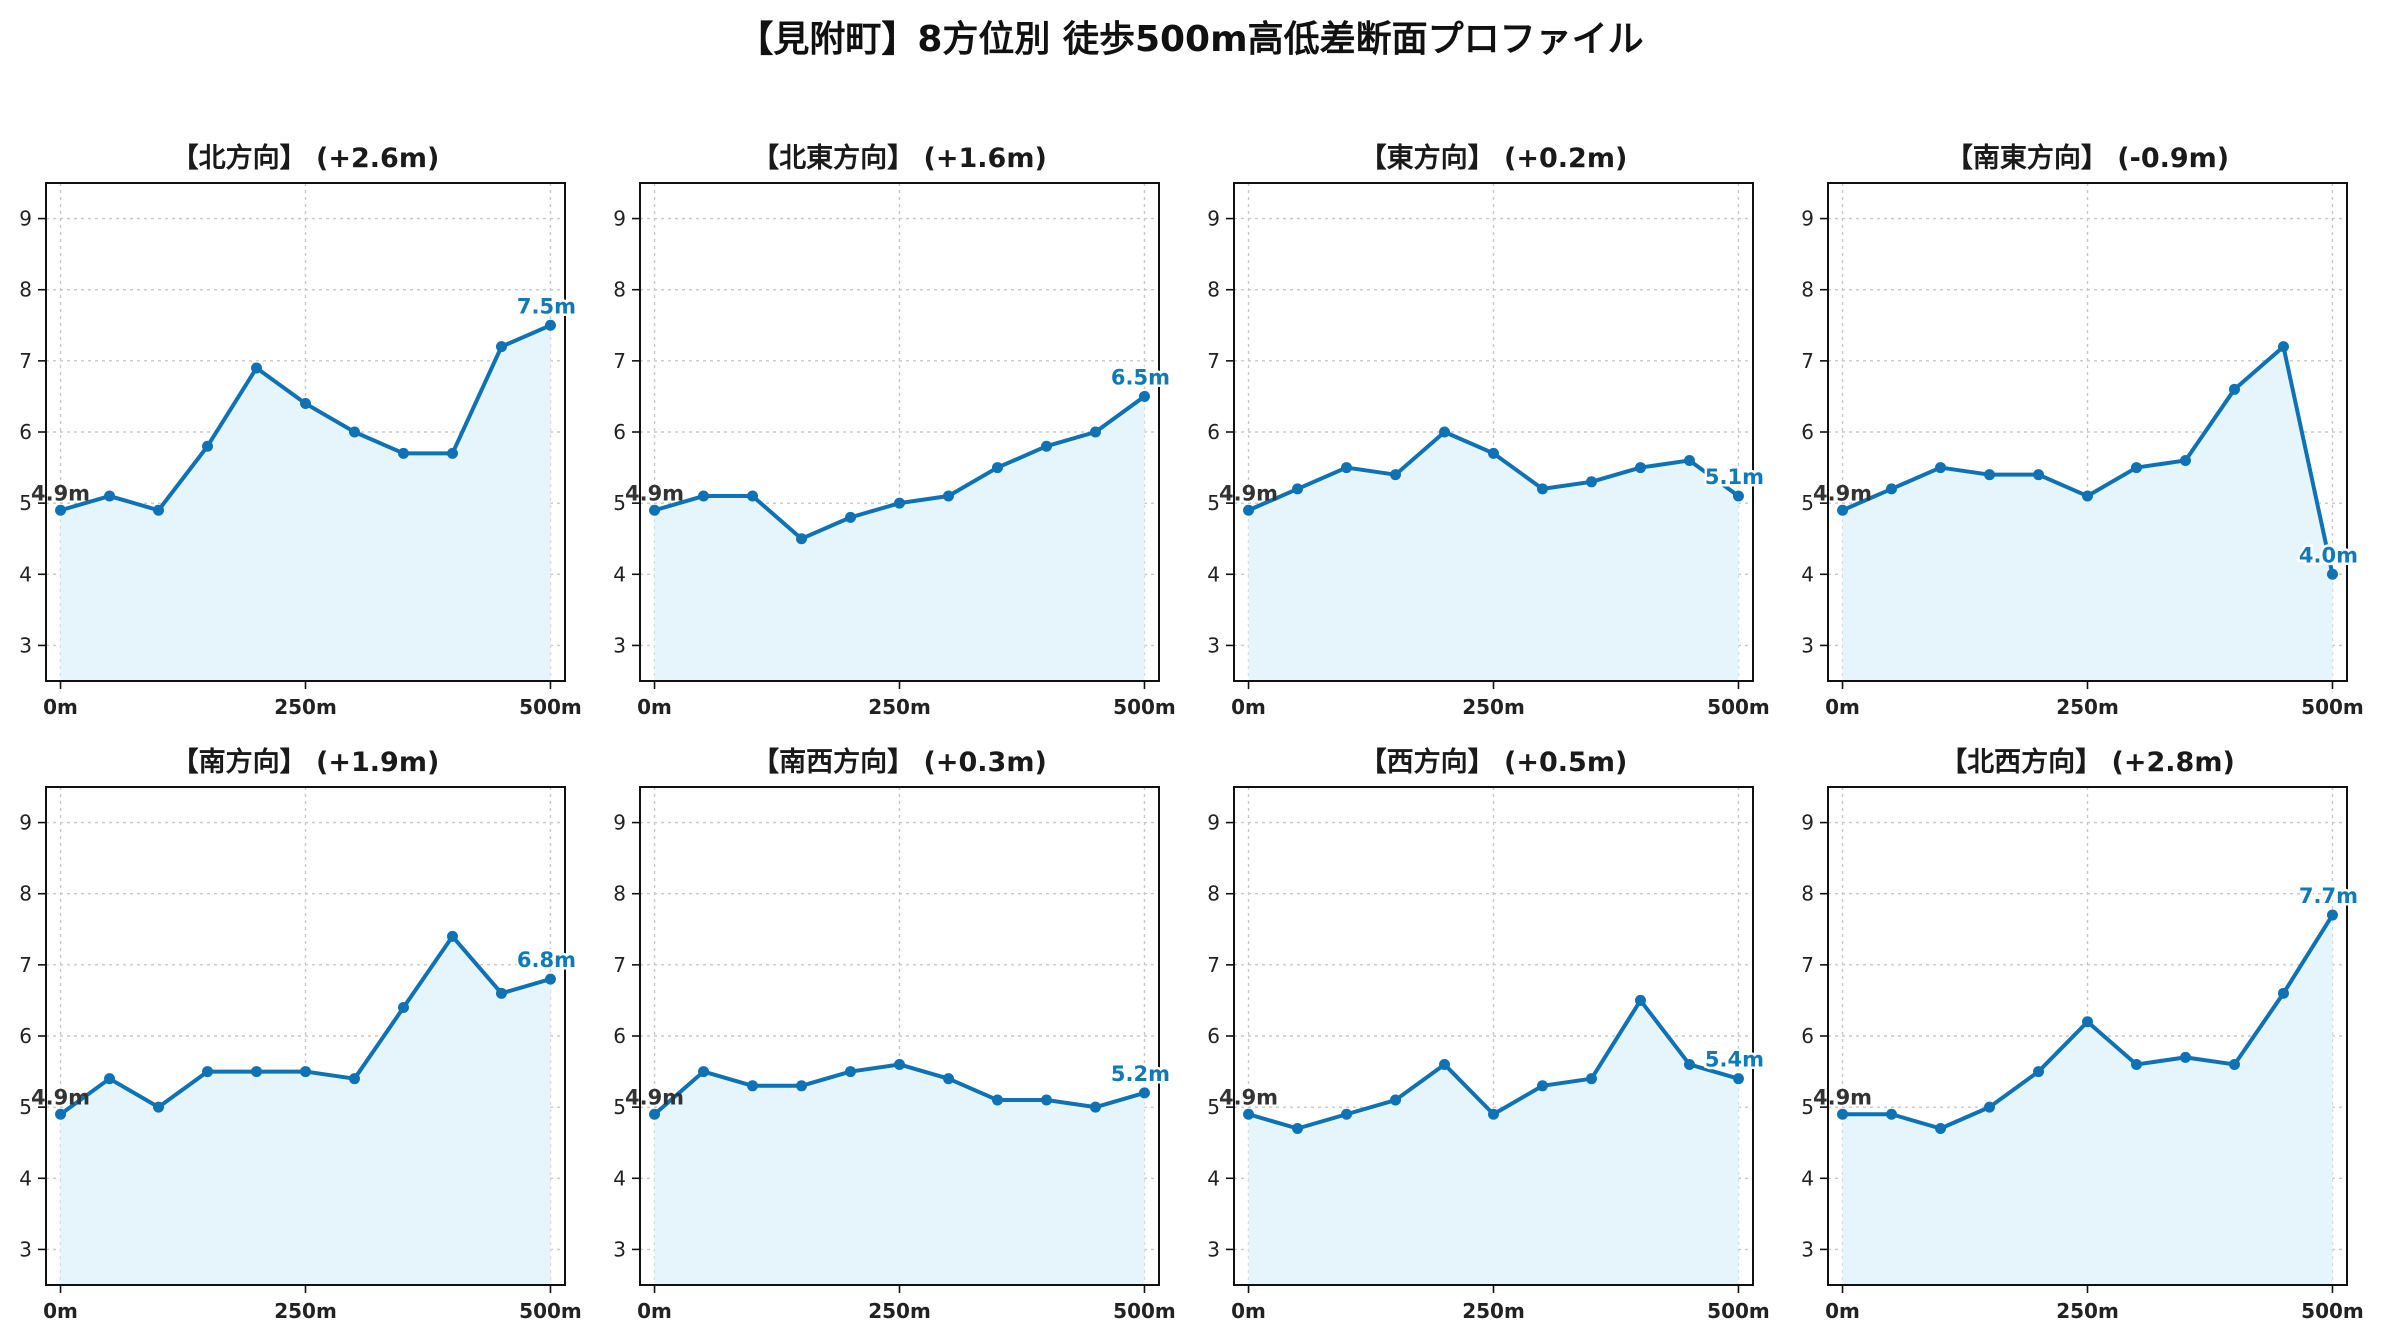 This screenshot has height=1340, width=2381. Describe the element at coordinates (1140, 1074) in the screenshot. I see `end-elevation-label: 5.2m` at that location.